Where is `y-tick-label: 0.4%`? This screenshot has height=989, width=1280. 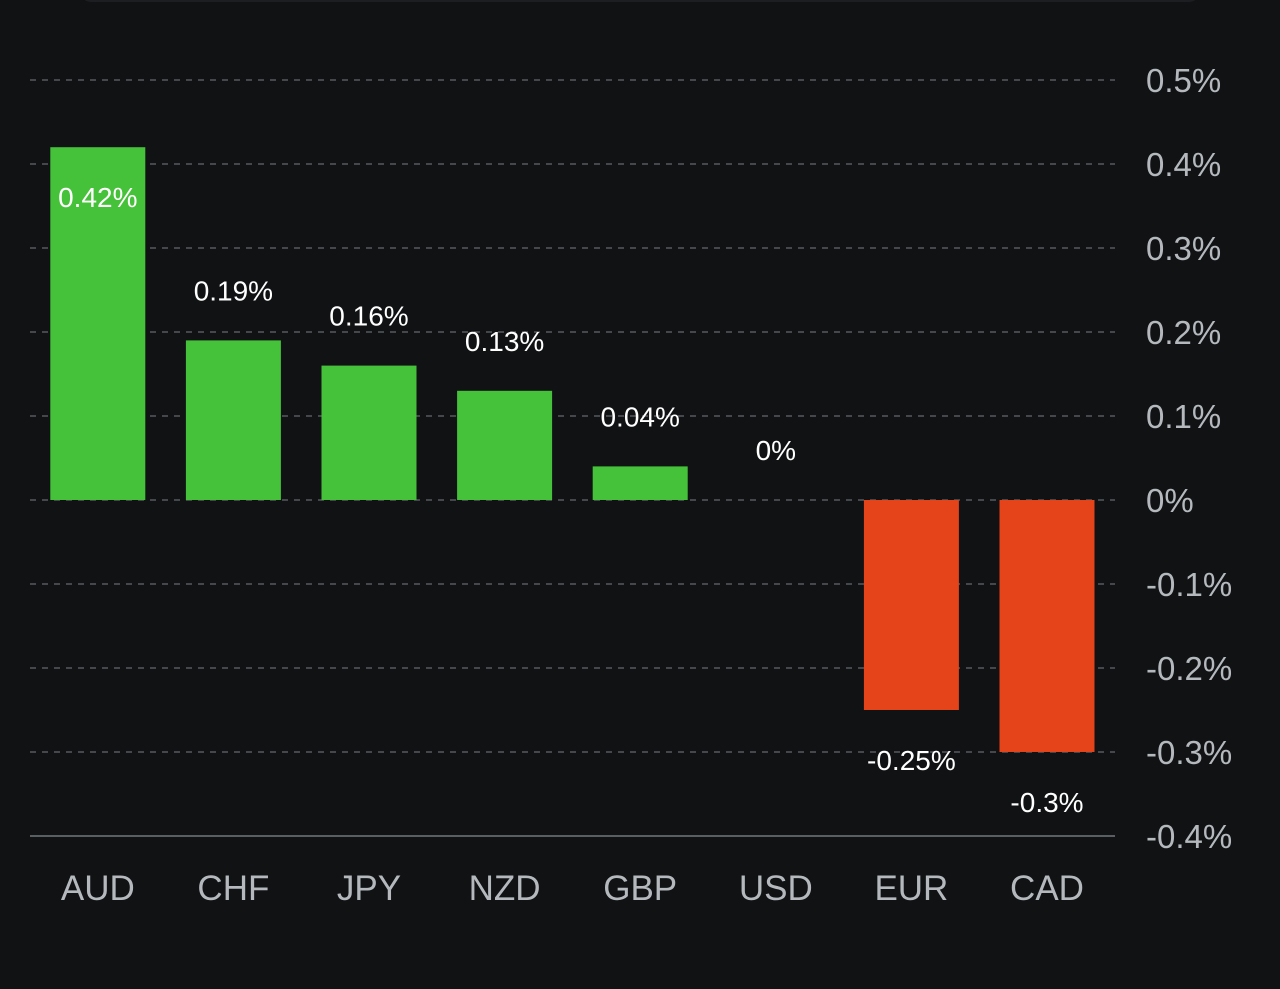
y-tick-label: 0.4% is located at coordinates (1183, 164).